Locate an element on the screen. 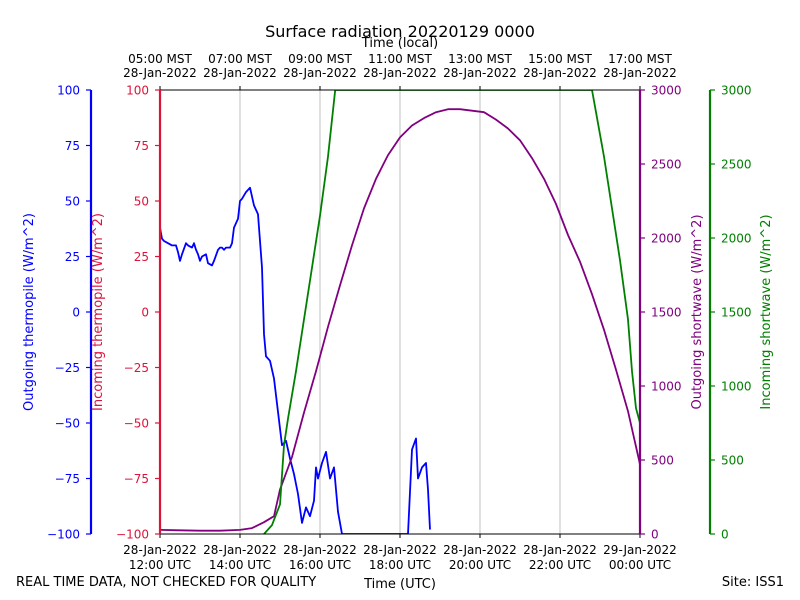 This screenshot has height=600, width=800. y-tick-label-in_sw: 3000 is located at coordinates (736, 91).